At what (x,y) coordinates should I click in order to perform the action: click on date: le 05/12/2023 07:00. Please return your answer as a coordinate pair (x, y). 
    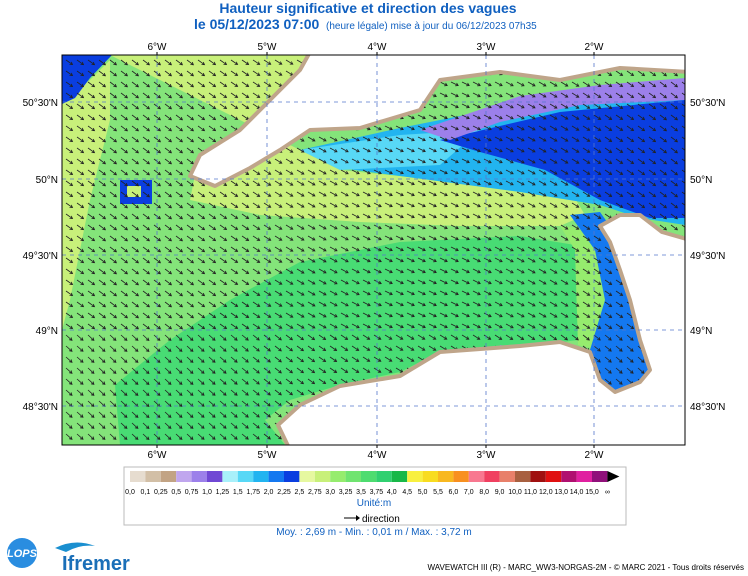
    Looking at the image, I should click on (257, 24).